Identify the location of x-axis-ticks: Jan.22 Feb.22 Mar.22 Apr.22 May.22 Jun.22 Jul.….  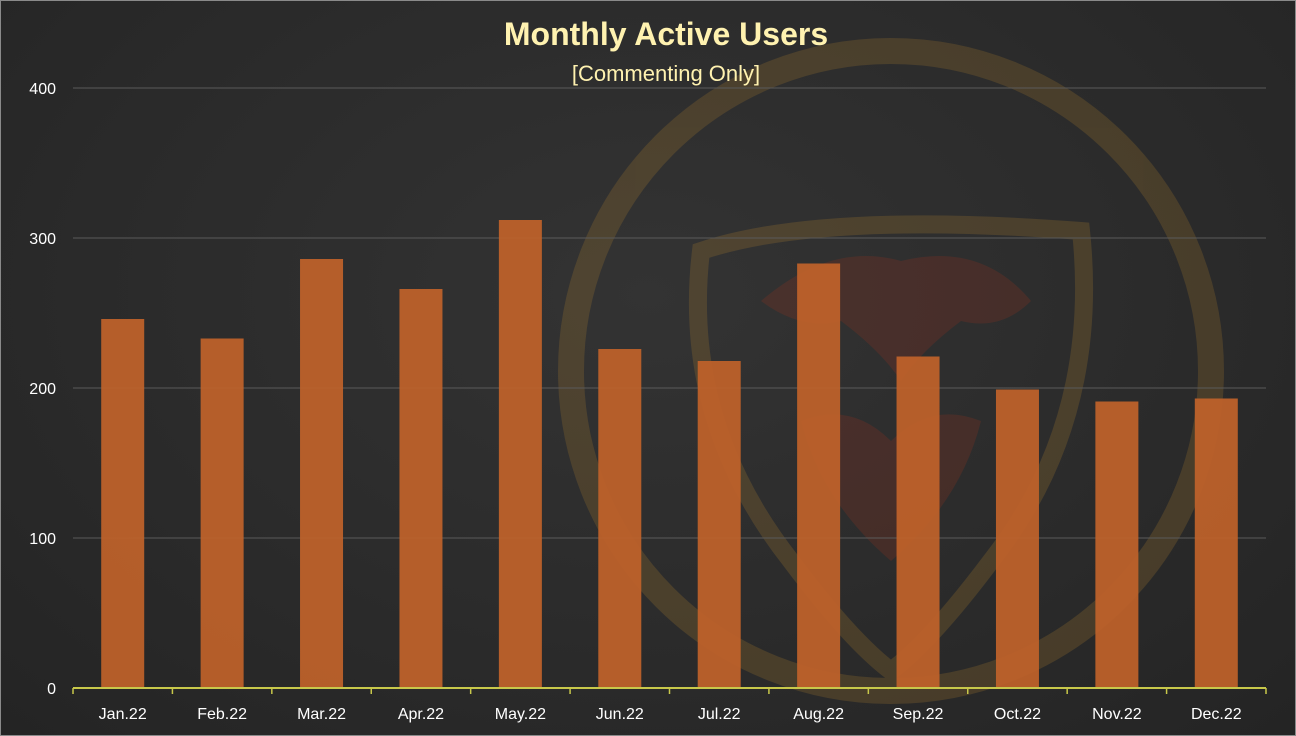
(670, 714).